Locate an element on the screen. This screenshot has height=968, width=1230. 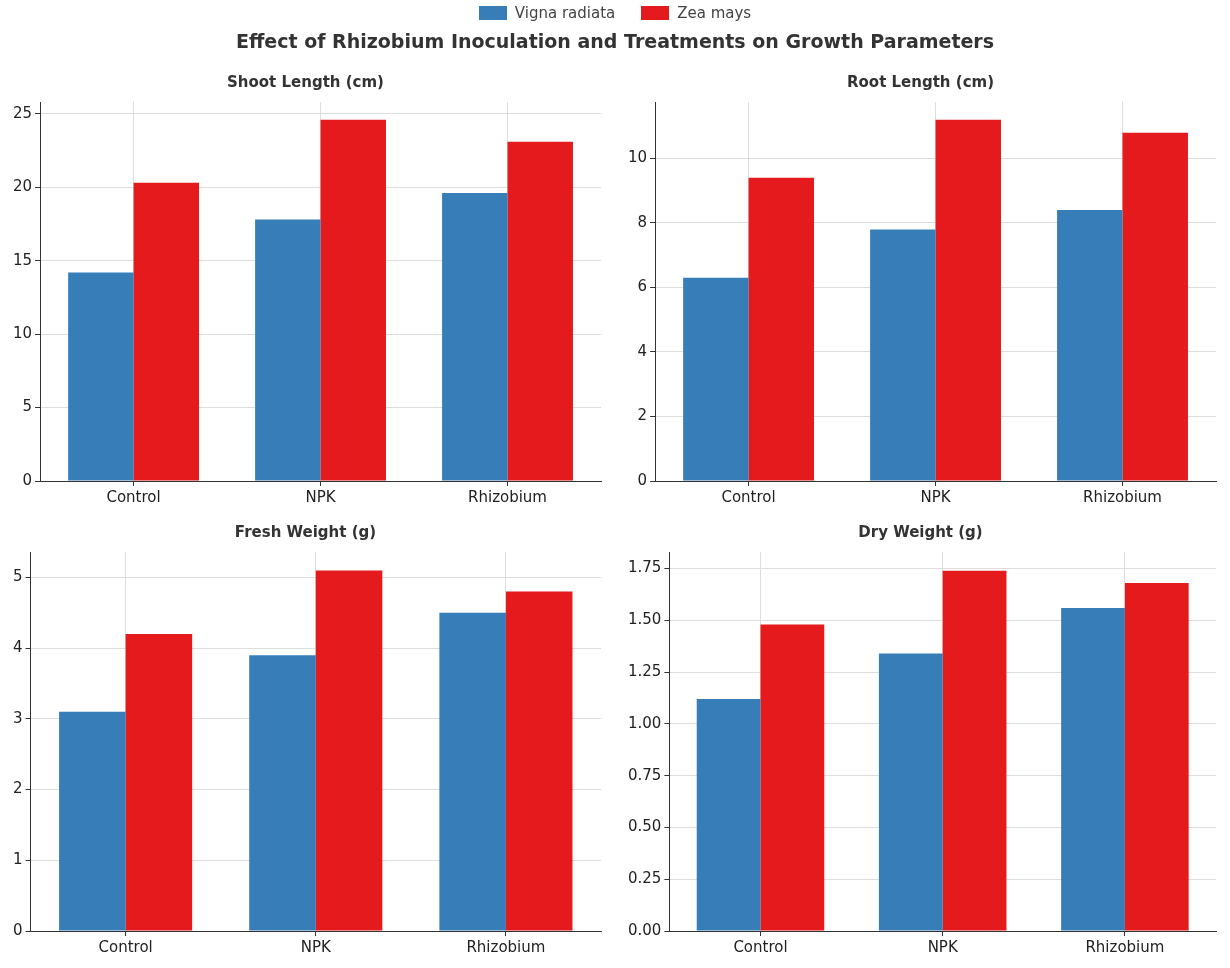
y-tick-label: 0.75 is located at coordinates (644, 774).